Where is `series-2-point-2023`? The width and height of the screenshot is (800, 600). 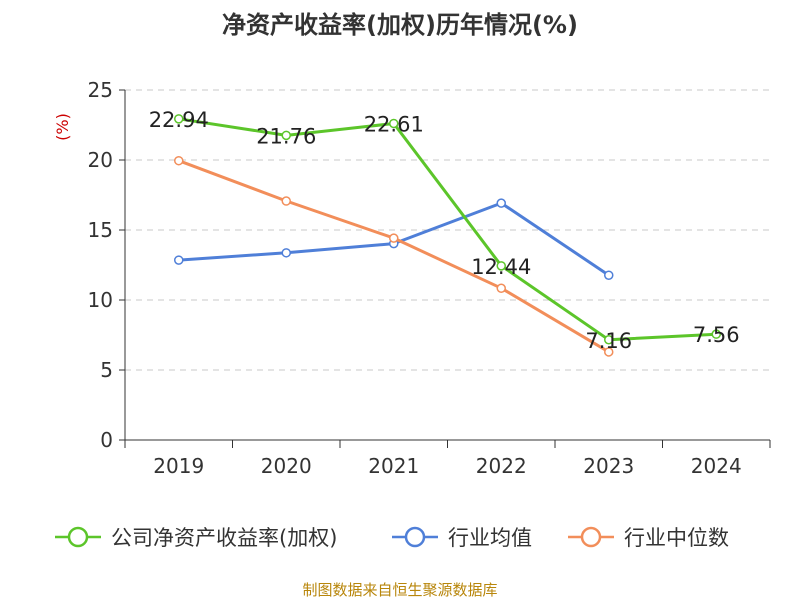 series-2-point-2023 is located at coordinates (609, 352).